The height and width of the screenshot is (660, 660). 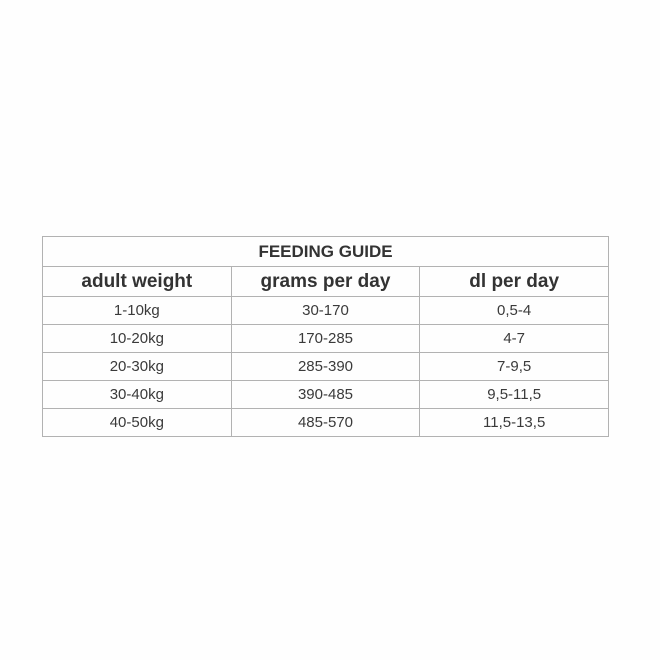 I want to click on table-cell-grams: 30-170, so click(x=325, y=310).